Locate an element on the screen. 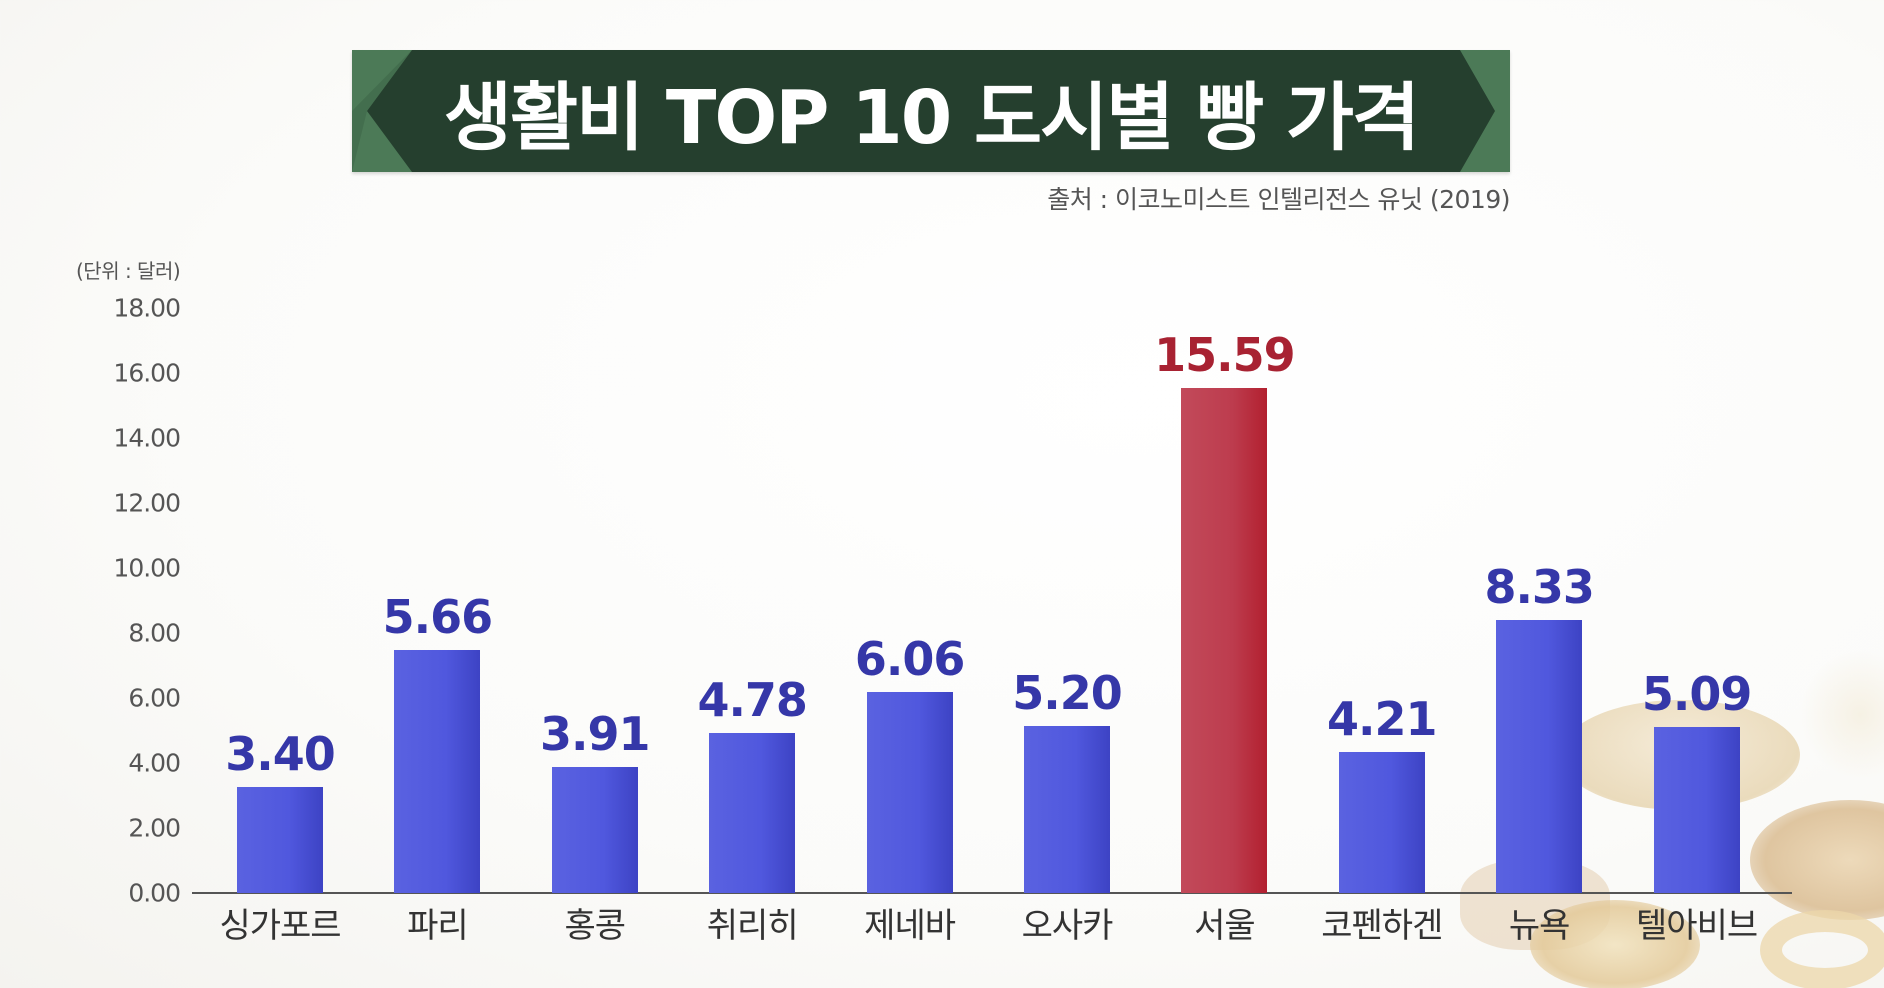  unit-label: (단위 : 달러) is located at coordinates (128, 271).